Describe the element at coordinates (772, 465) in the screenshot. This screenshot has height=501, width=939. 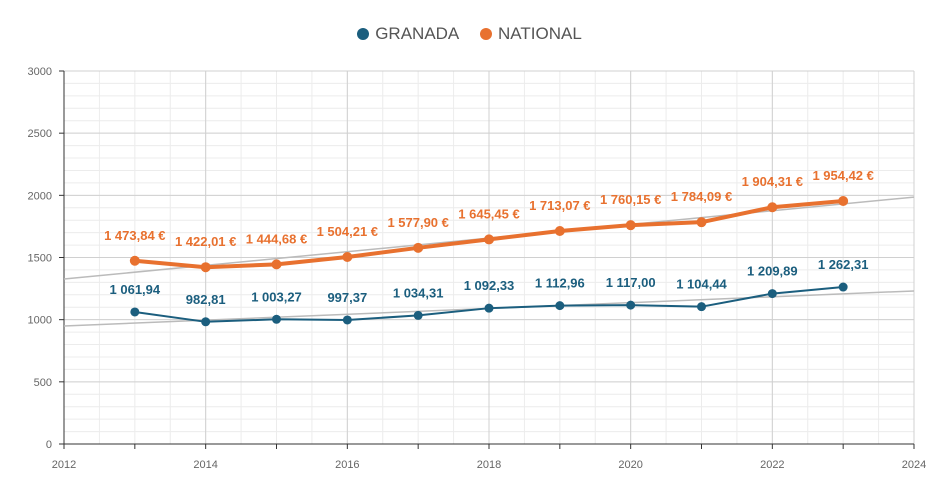
I see `x-tick-label: 2022` at that location.